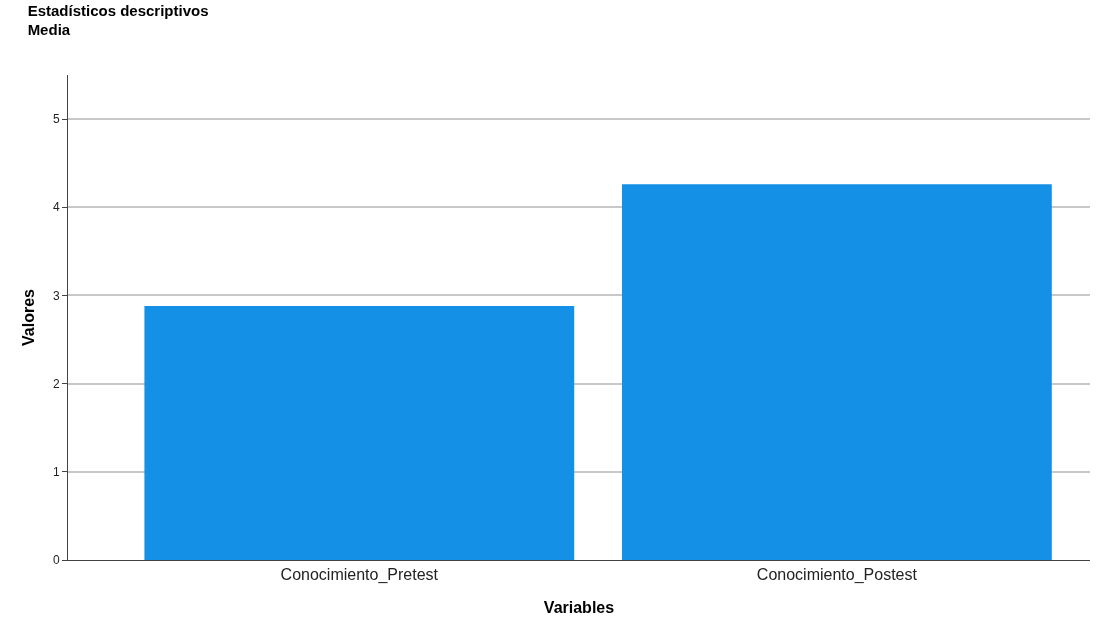  What do you see at coordinates (837, 575) in the screenshot?
I see `x-tick-label: Conocimiento_Postest` at bounding box center [837, 575].